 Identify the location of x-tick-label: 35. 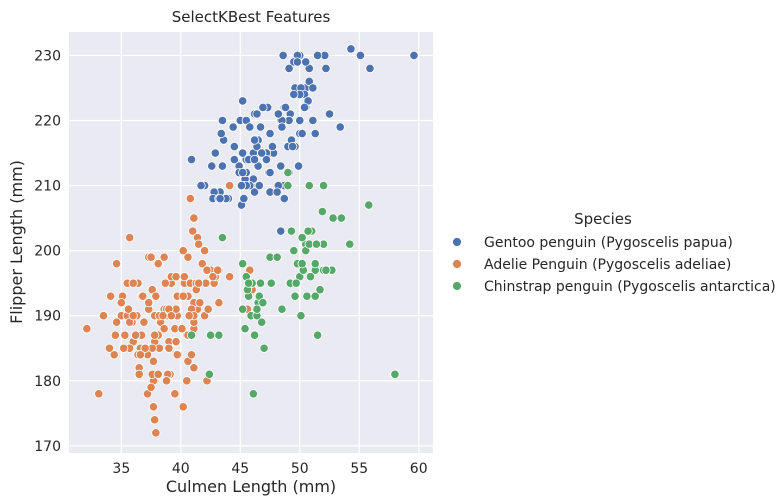
(121, 469).